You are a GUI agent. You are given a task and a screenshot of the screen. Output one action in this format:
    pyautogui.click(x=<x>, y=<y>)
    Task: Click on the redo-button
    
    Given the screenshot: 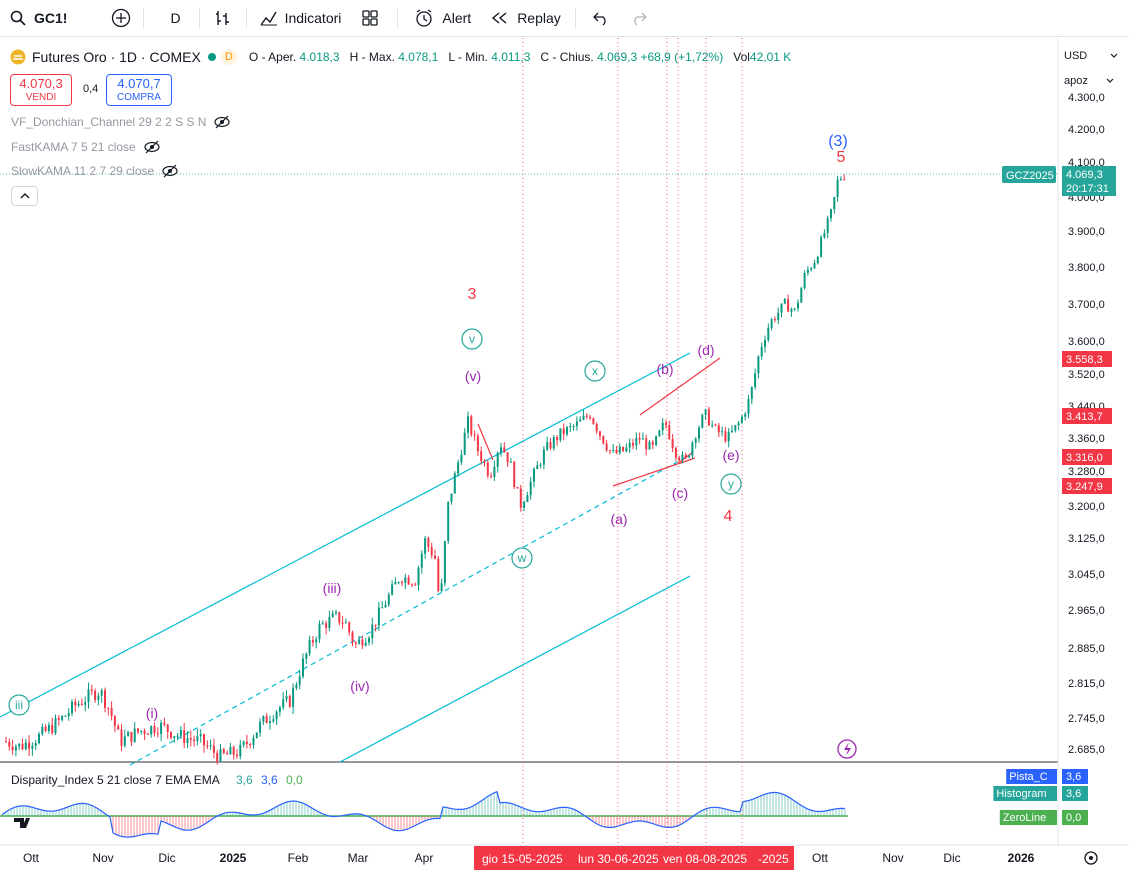 What is the action you would take?
    pyautogui.click(x=639, y=18)
    